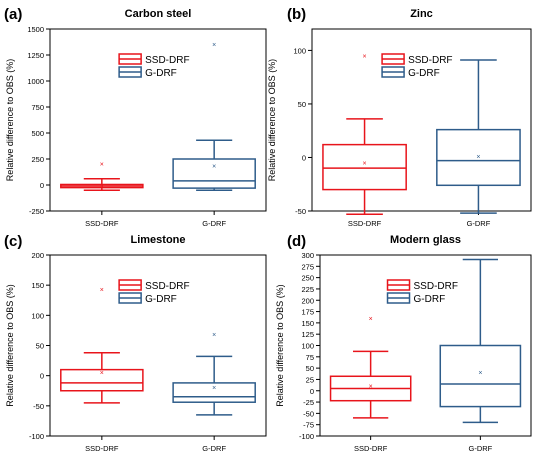  I want to click on y-tick-label: 1250, so click(35, 55).